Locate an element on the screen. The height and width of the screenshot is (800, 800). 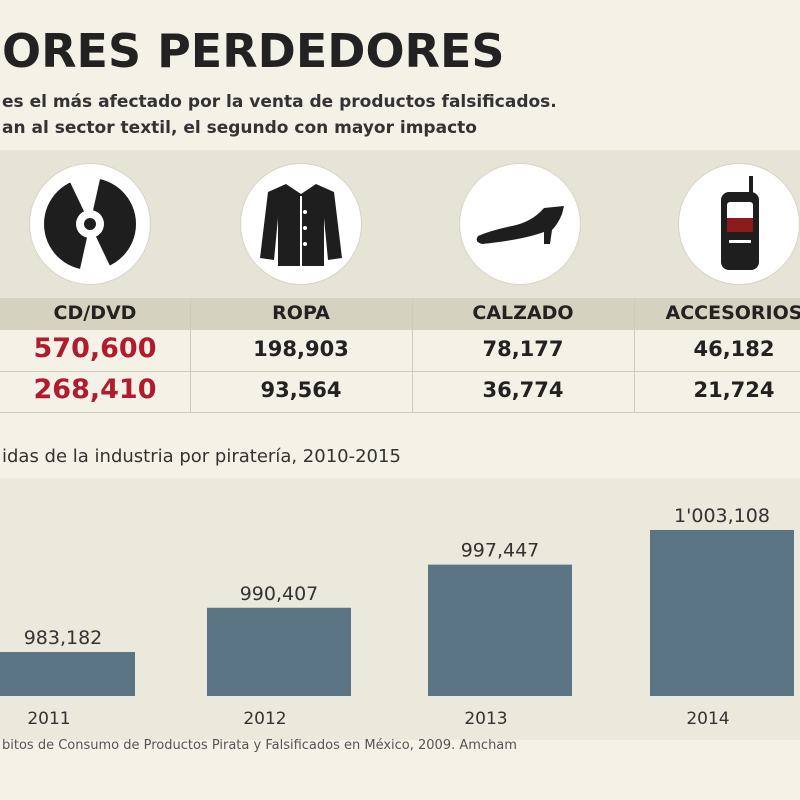
column-header-ropa: ROPA is located at coordinates (301, 313).